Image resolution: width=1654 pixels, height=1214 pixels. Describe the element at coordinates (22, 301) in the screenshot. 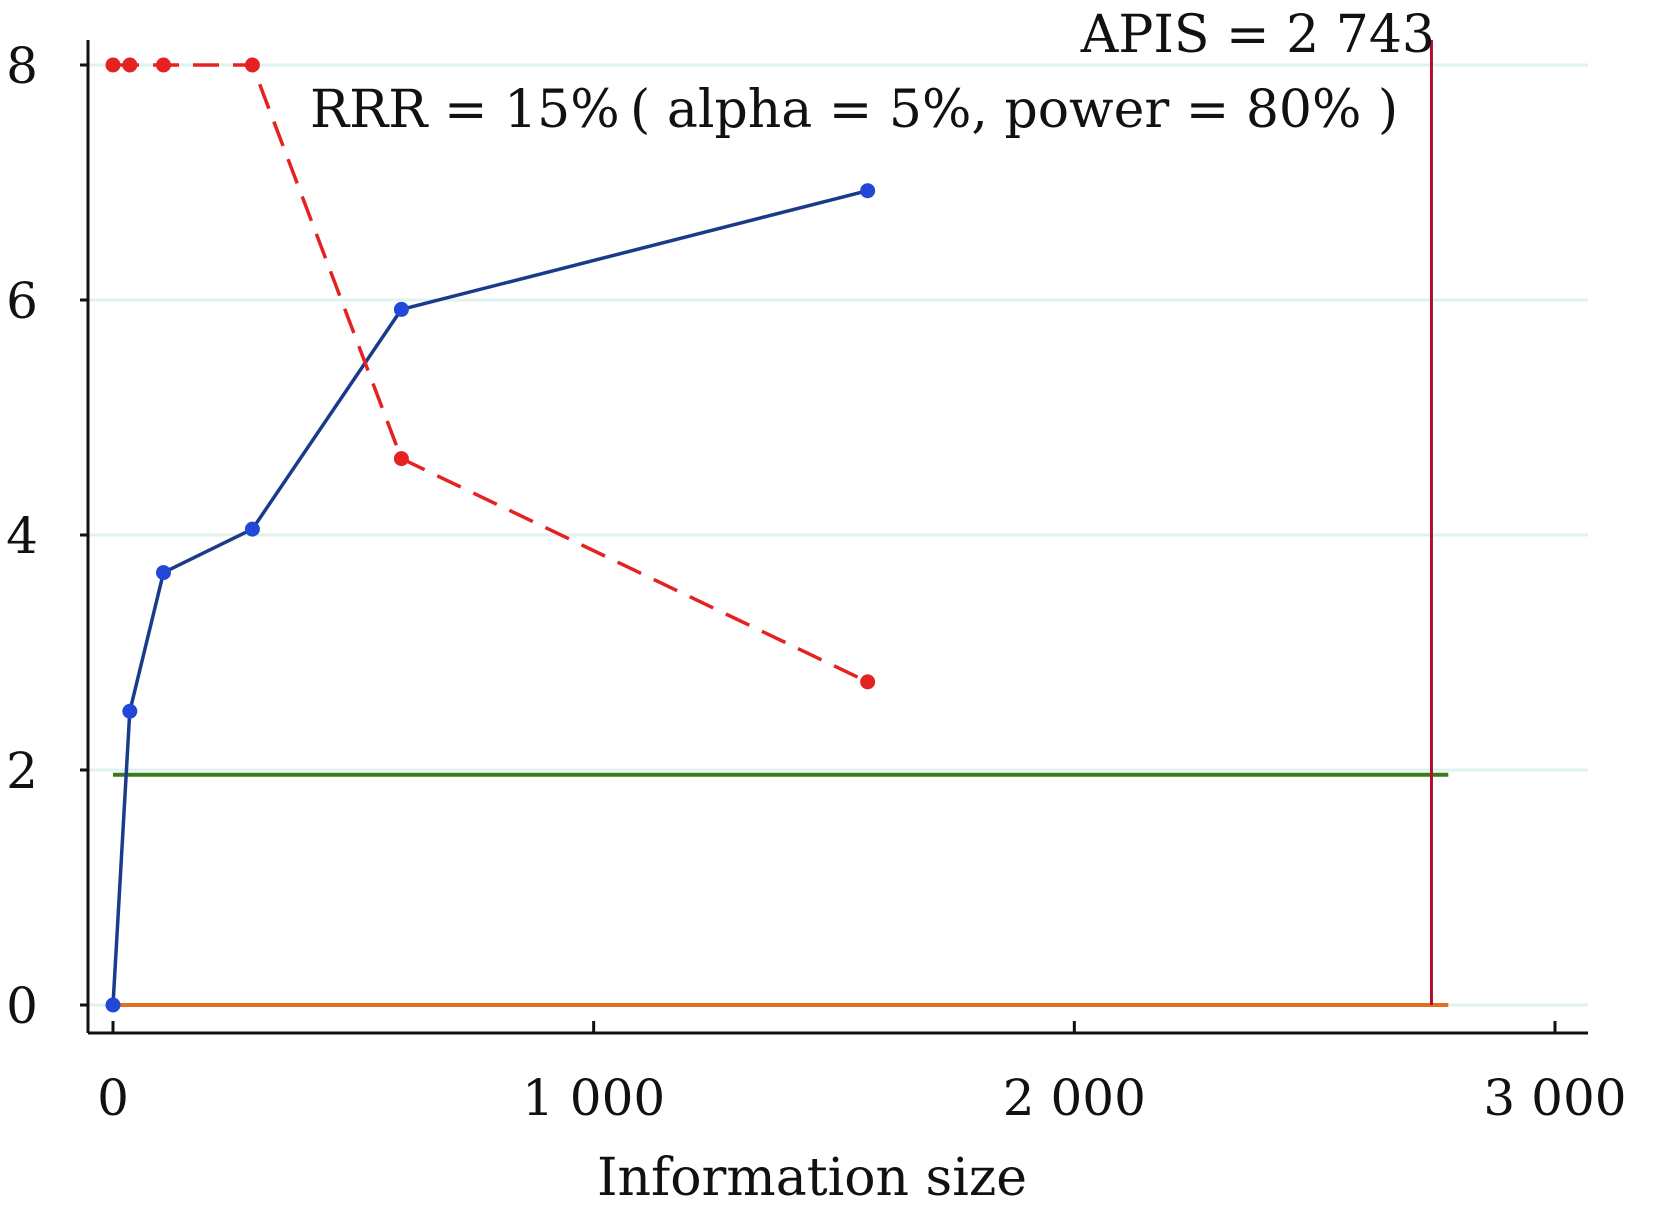

I see `y-tick-label: 6` at that location.